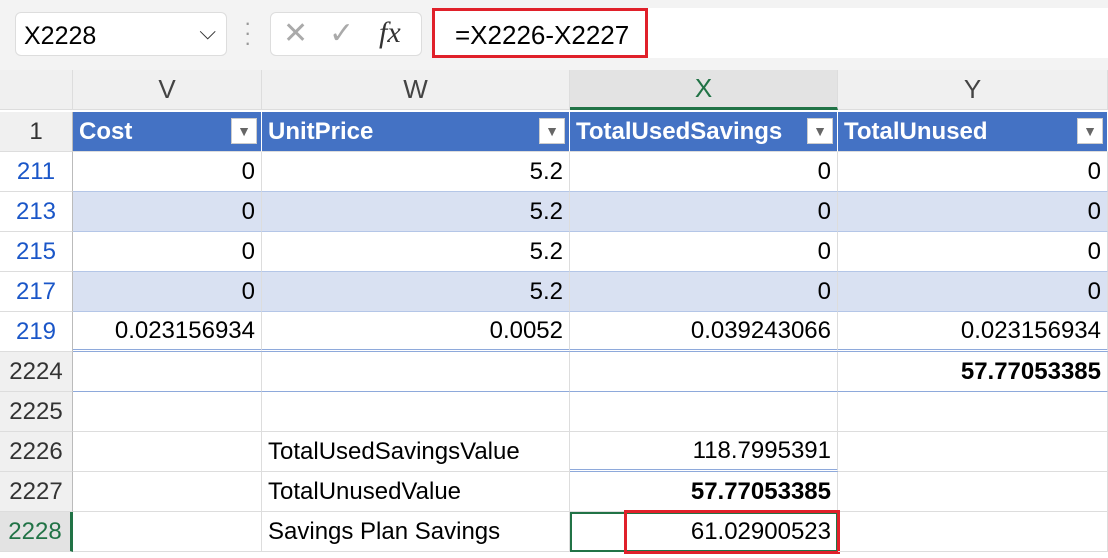 The height and width of the screenshot is (558, 1108). I want to click on row-header: 2228, so click(36, 532).